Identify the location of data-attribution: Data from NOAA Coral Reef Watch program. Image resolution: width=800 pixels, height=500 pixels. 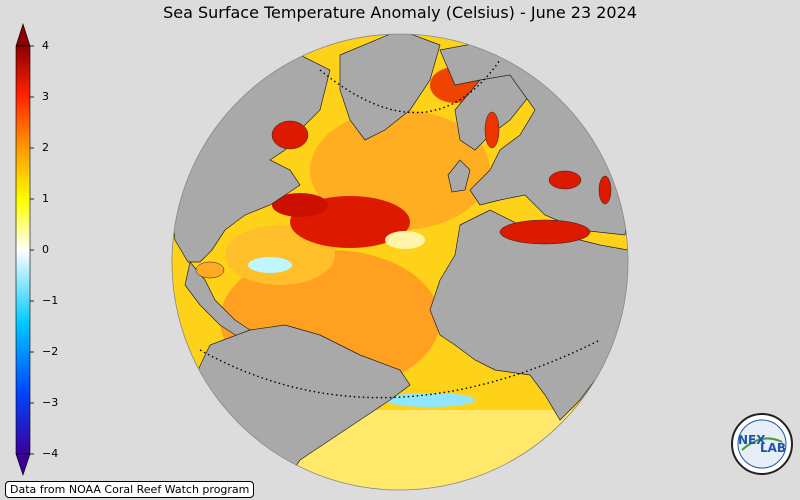
(130, 489).